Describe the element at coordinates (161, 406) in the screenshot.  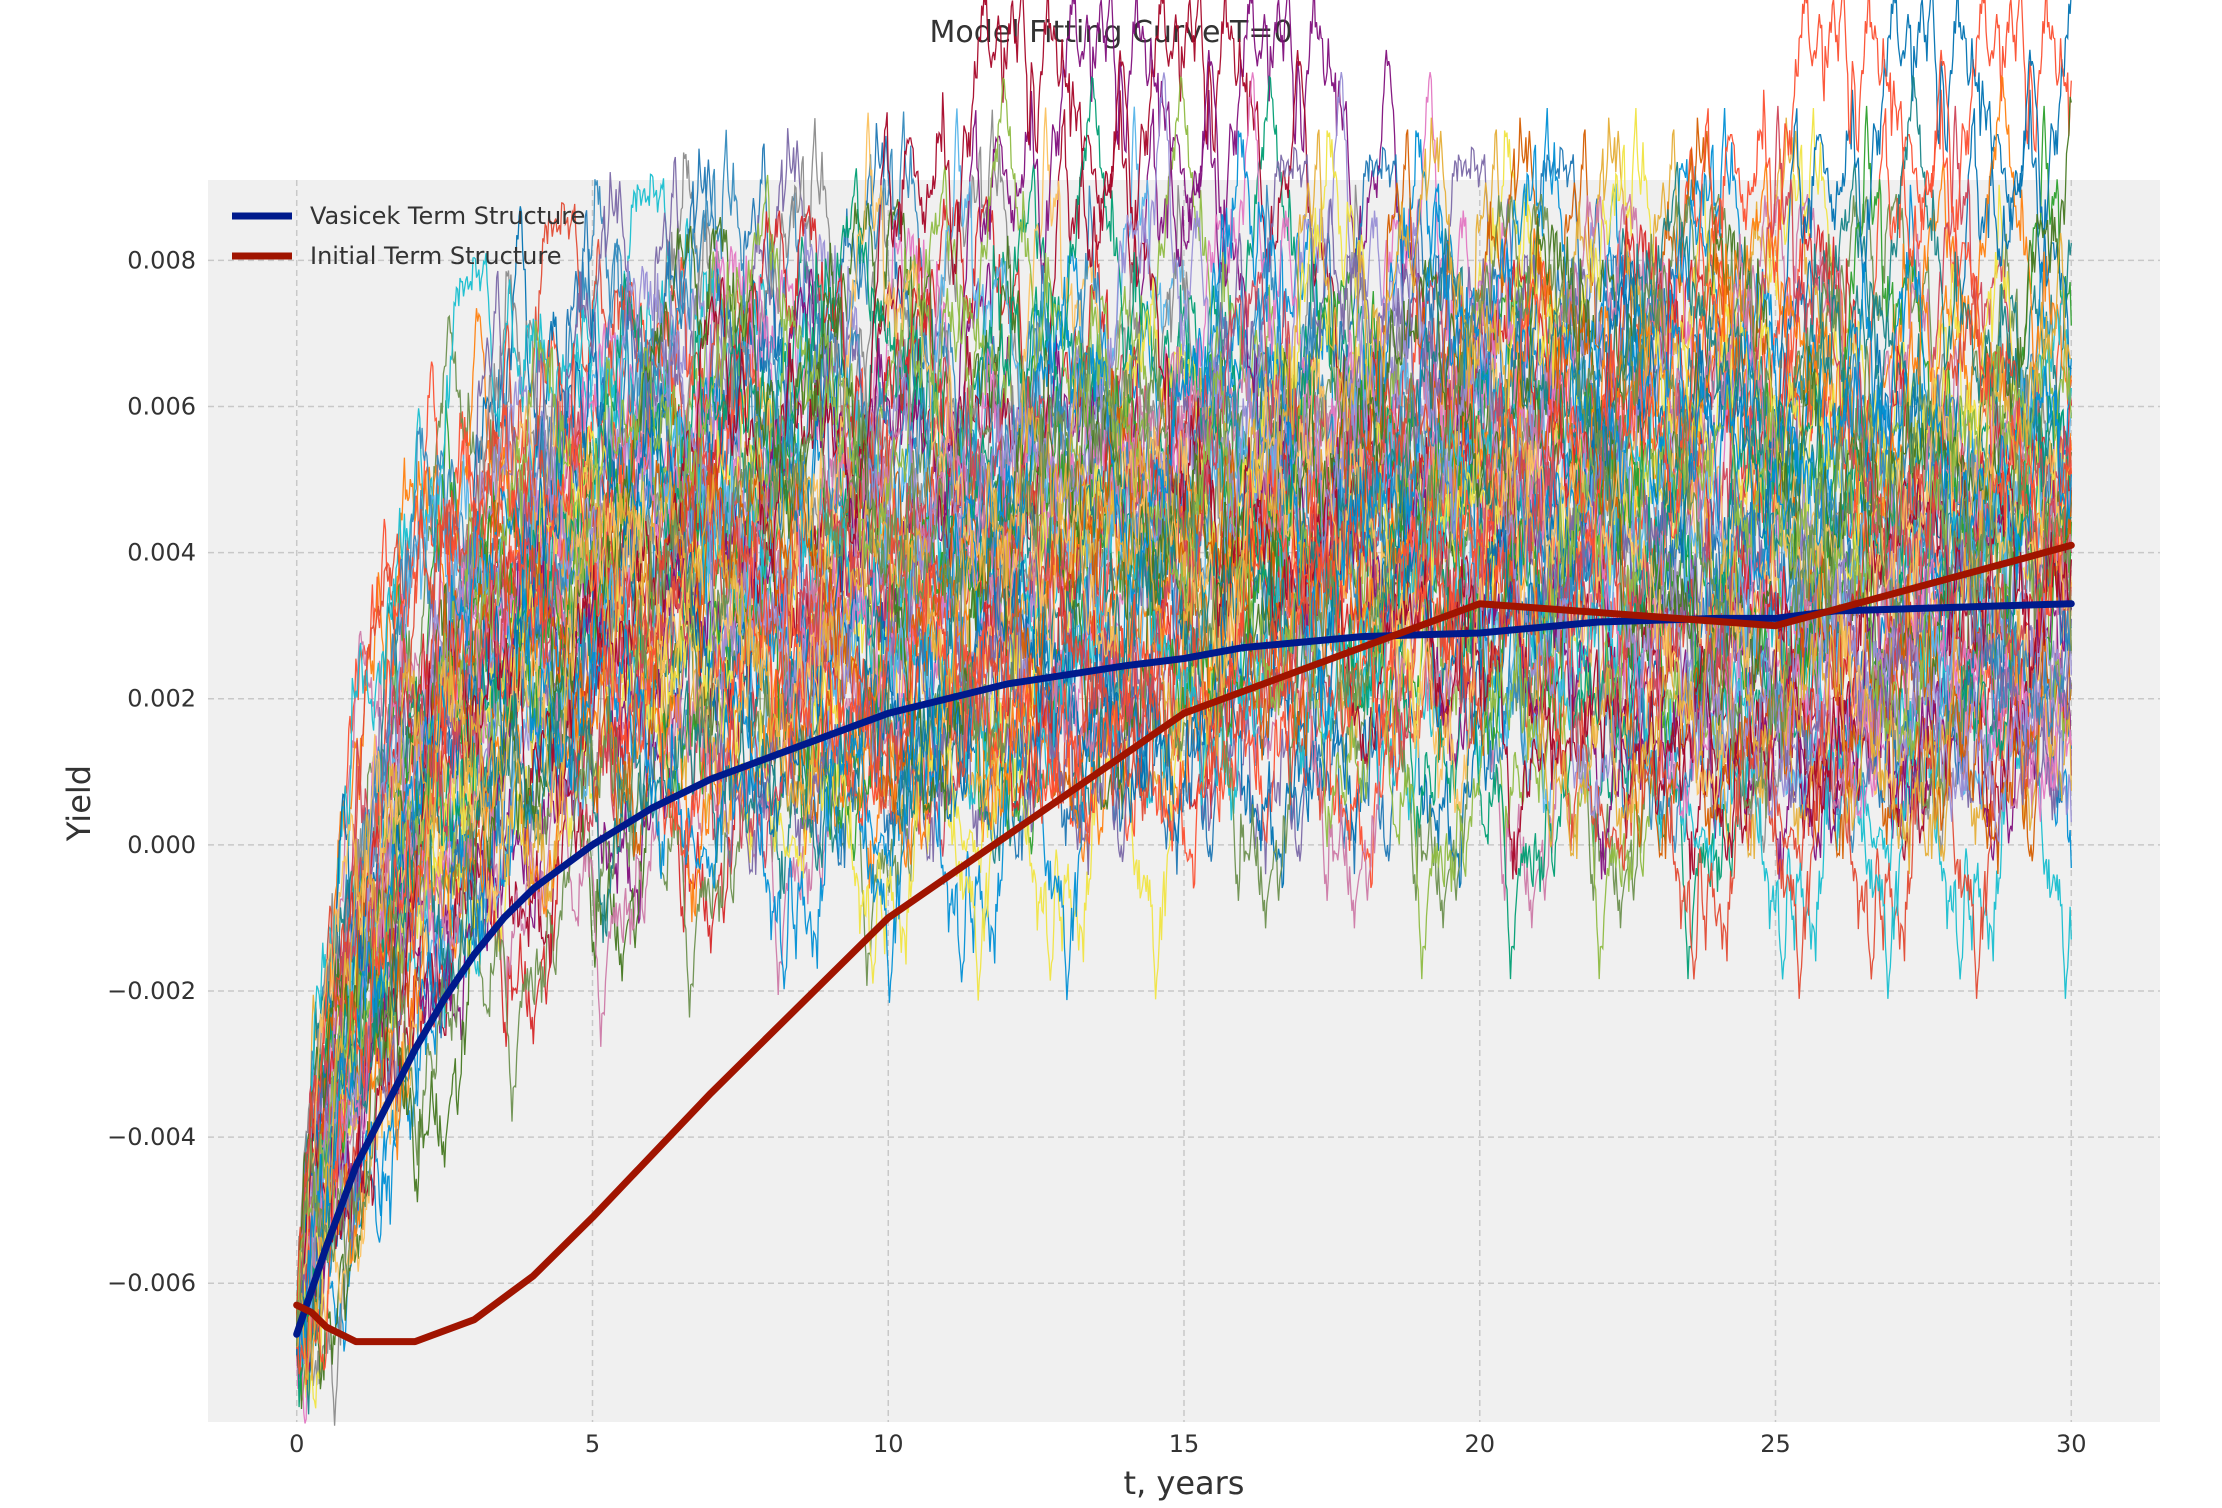
I see `y-tick-label: 0.006` at that location.